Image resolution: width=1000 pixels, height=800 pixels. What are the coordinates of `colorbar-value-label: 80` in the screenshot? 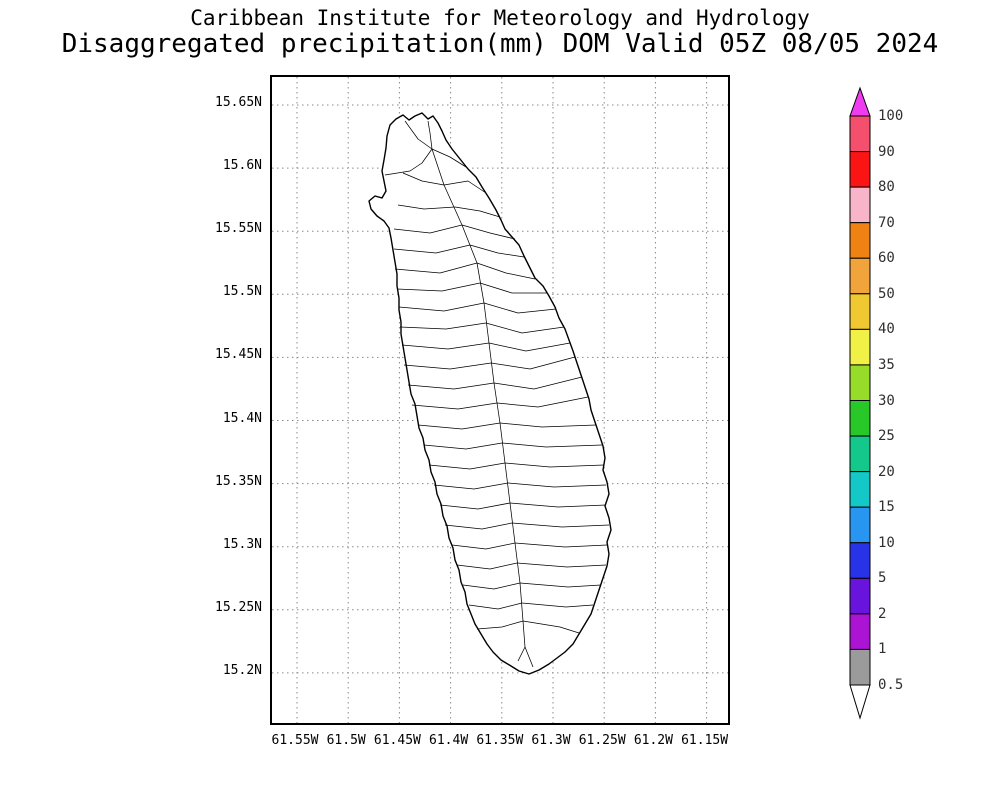 It's located at (886, 187).